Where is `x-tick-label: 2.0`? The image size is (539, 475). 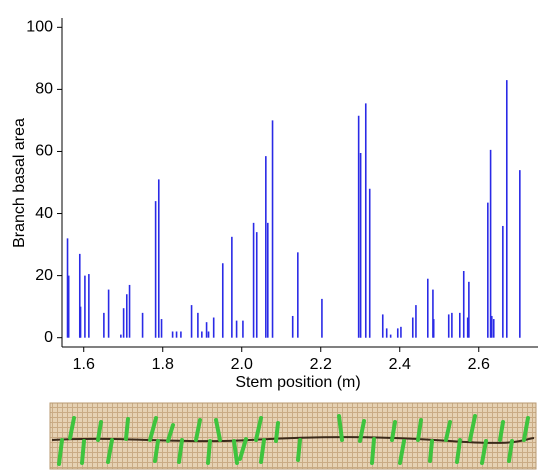
x-tick-label: 2.0 is located at coordinates (242, 364).